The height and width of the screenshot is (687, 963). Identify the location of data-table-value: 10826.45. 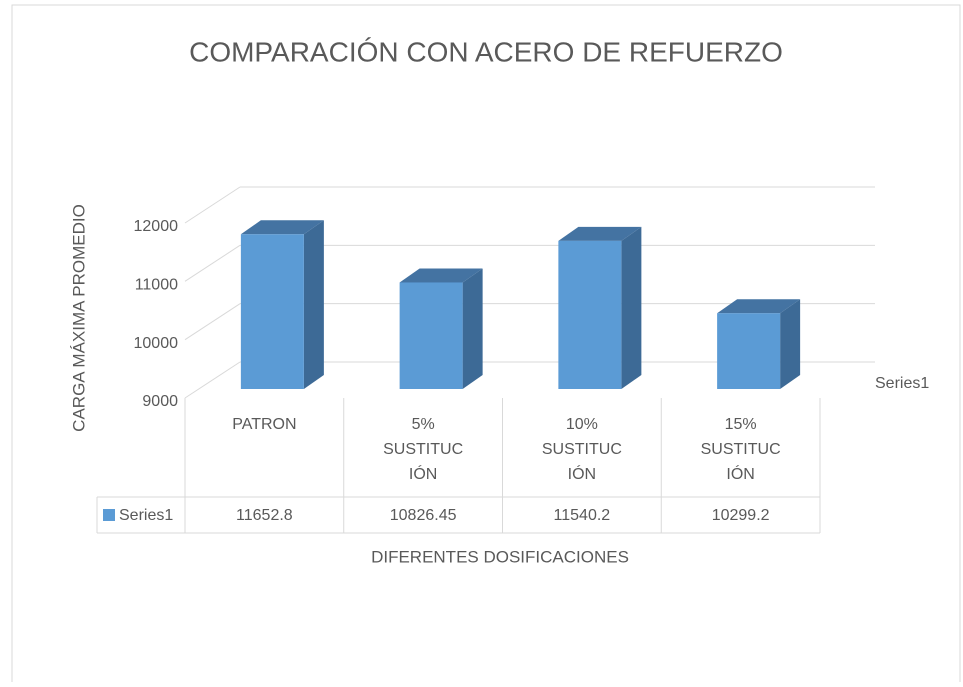
(423, 515).